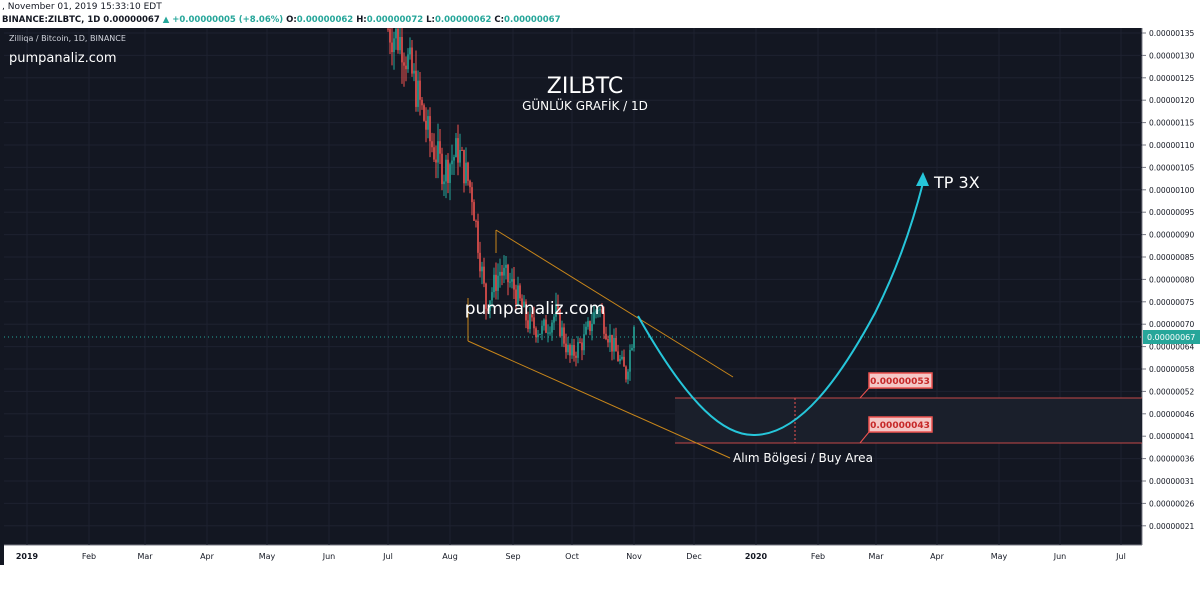 The image size is (1200, 589). What do you see at coordinates (51, 20) in the screenshot?
I see `header-symbol: BINANCE:ZILBTC, 1D` at bounding box center [51, 20].